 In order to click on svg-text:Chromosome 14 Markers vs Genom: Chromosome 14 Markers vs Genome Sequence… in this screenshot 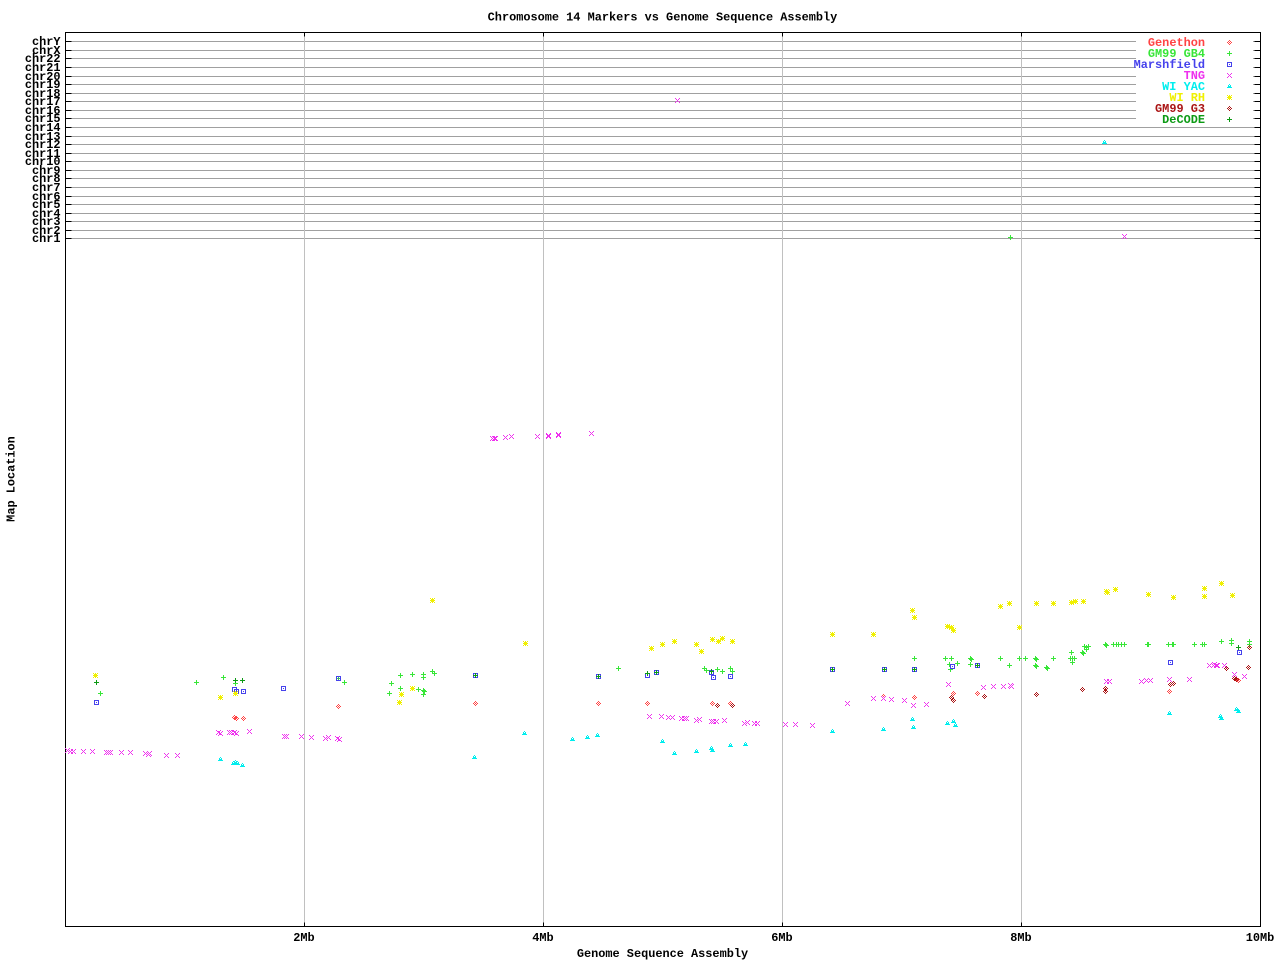, I will do `click(663, 18)`.